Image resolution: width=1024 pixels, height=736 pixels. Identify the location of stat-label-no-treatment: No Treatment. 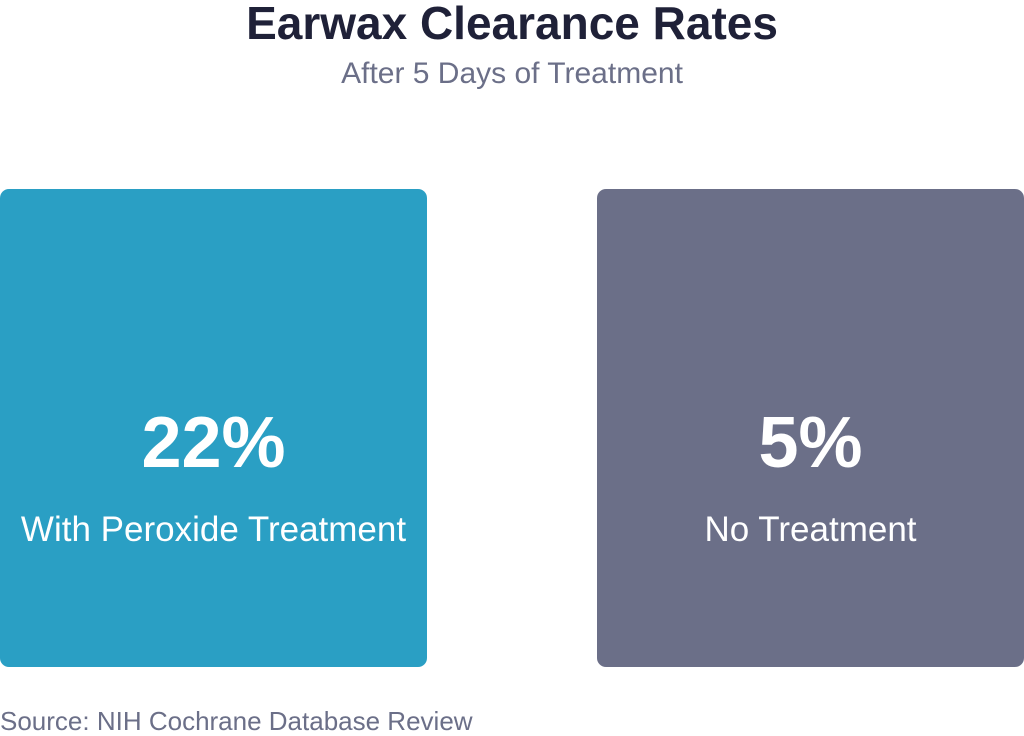
(810, 529).